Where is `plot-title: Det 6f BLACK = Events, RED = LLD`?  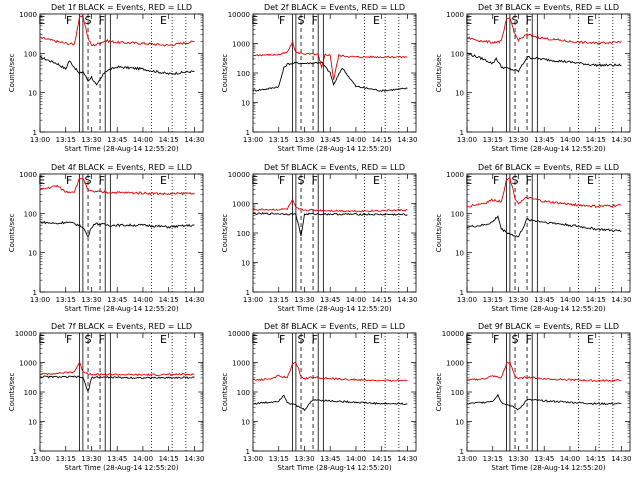
plot-title: Det 6f BLACK = Events, RED = LLD is located at coordinates (548, 167).